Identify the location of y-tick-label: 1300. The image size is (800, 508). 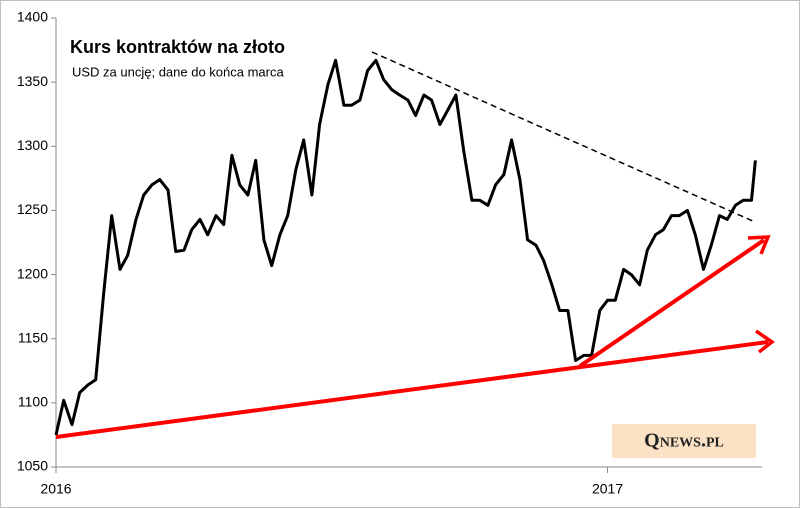
(32, 145).